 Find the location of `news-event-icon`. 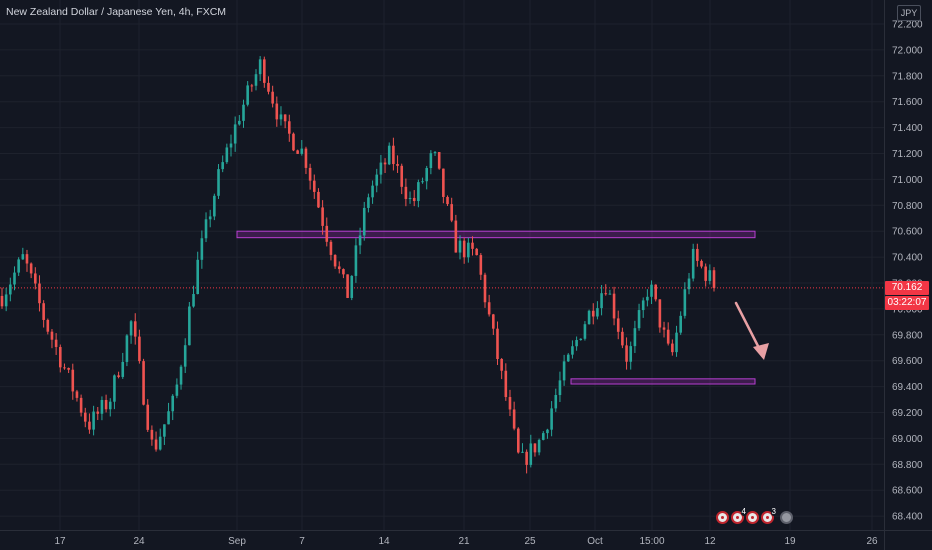

news-event-icon is located at coordinates (786, 517).